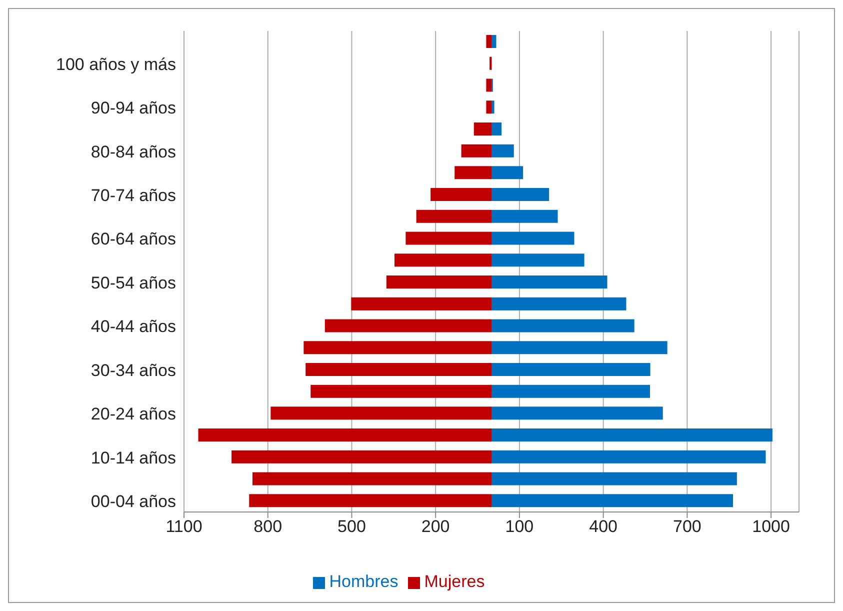 This screenshot has width=843, height=611. What do you see at coordinates (133, 458) in the screenshot?
I see `y-tick-label: 10-14 años` at bounding box center [133, 458].